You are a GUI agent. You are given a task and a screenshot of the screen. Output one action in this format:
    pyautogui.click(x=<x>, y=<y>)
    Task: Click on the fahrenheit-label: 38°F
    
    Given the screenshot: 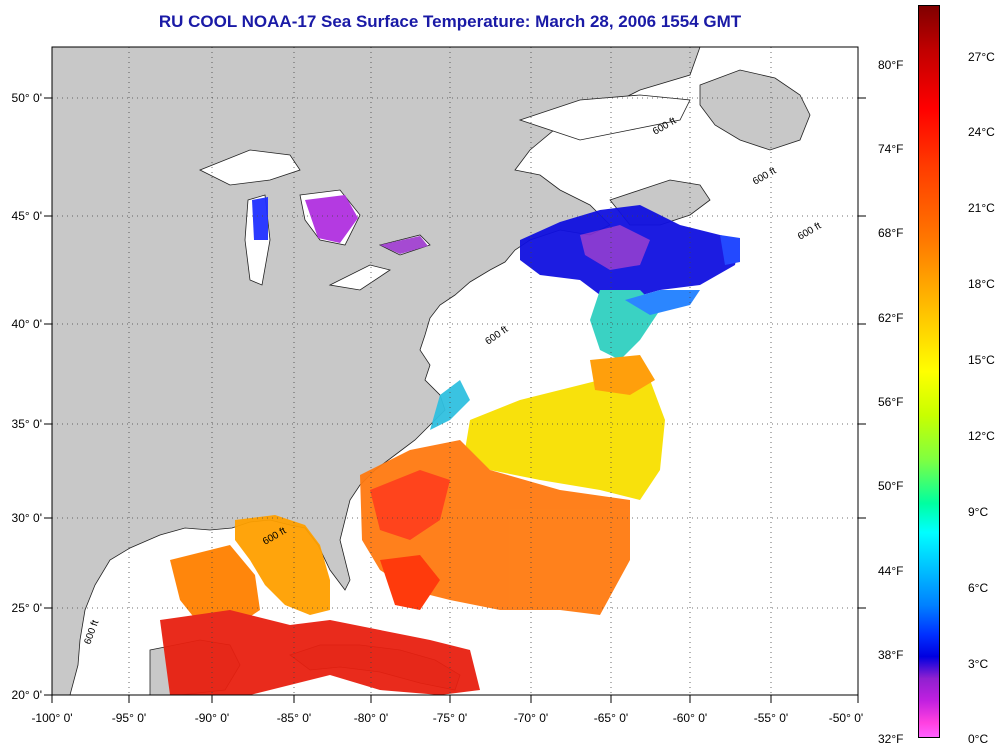 What is the action you would take?
    pyautogui.click(x=891, y=655)
    